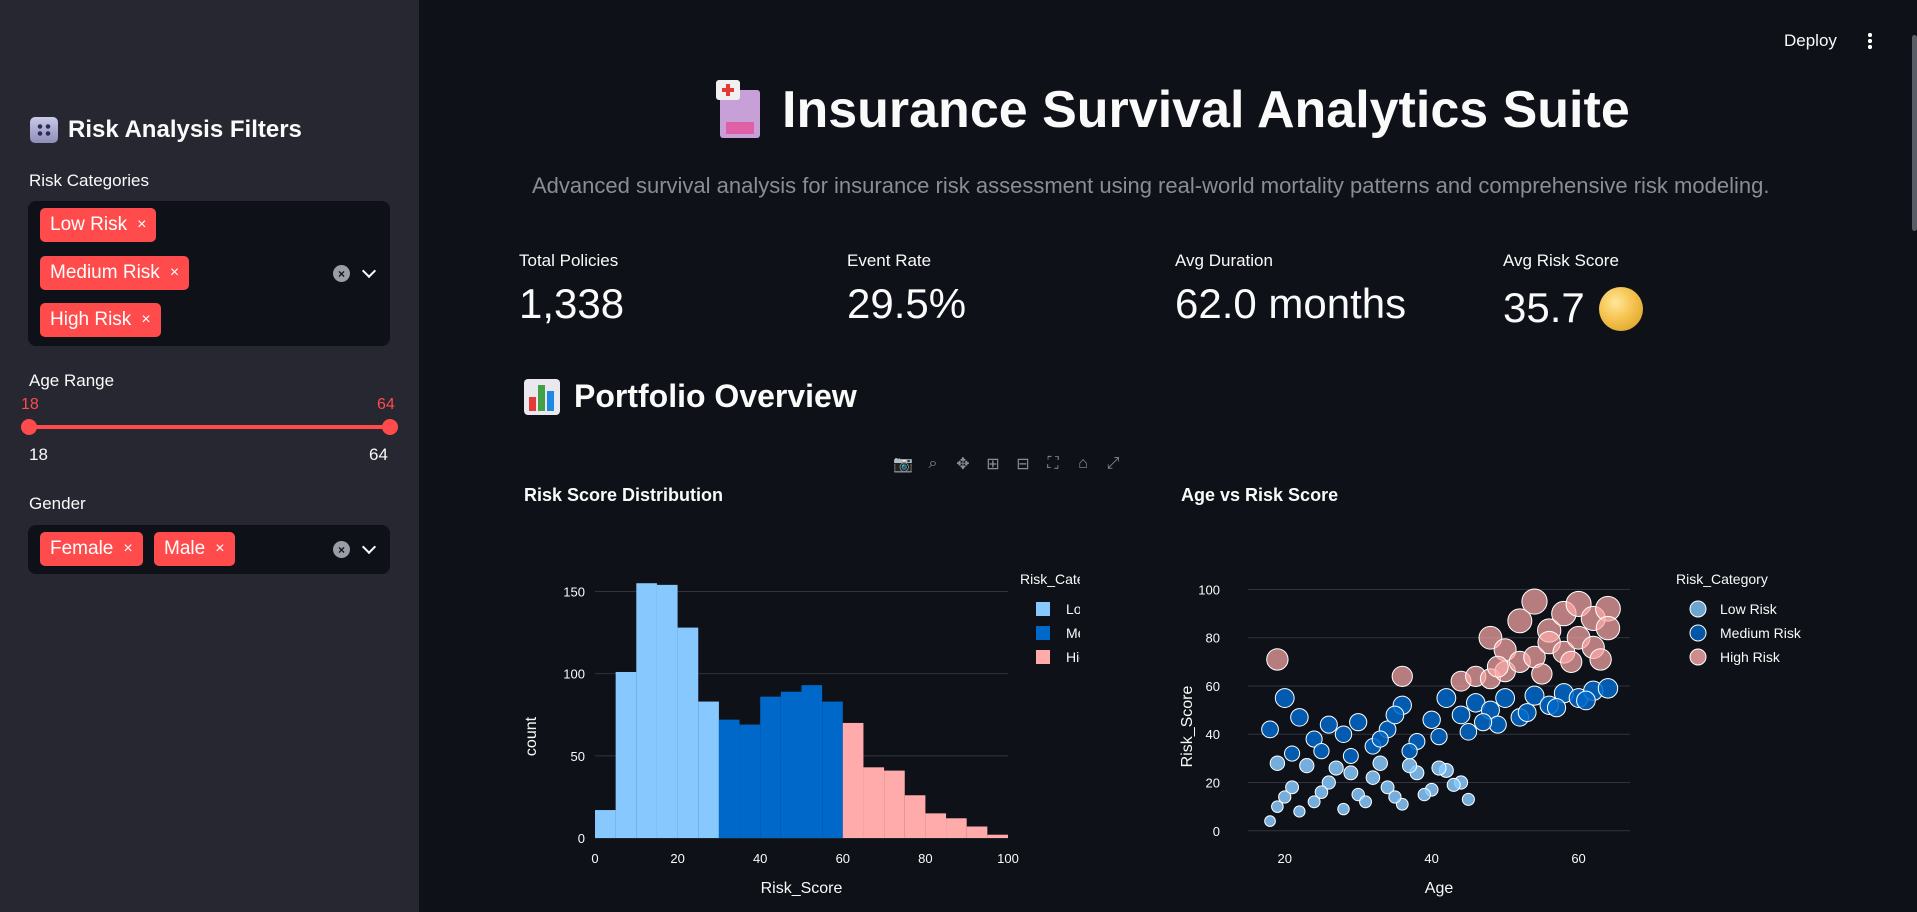 This screenshot has width=1917, height=912. Describe the element at coordinates (1008, 858) in the screenshot. I see `x-tick-label: 100` at that location.